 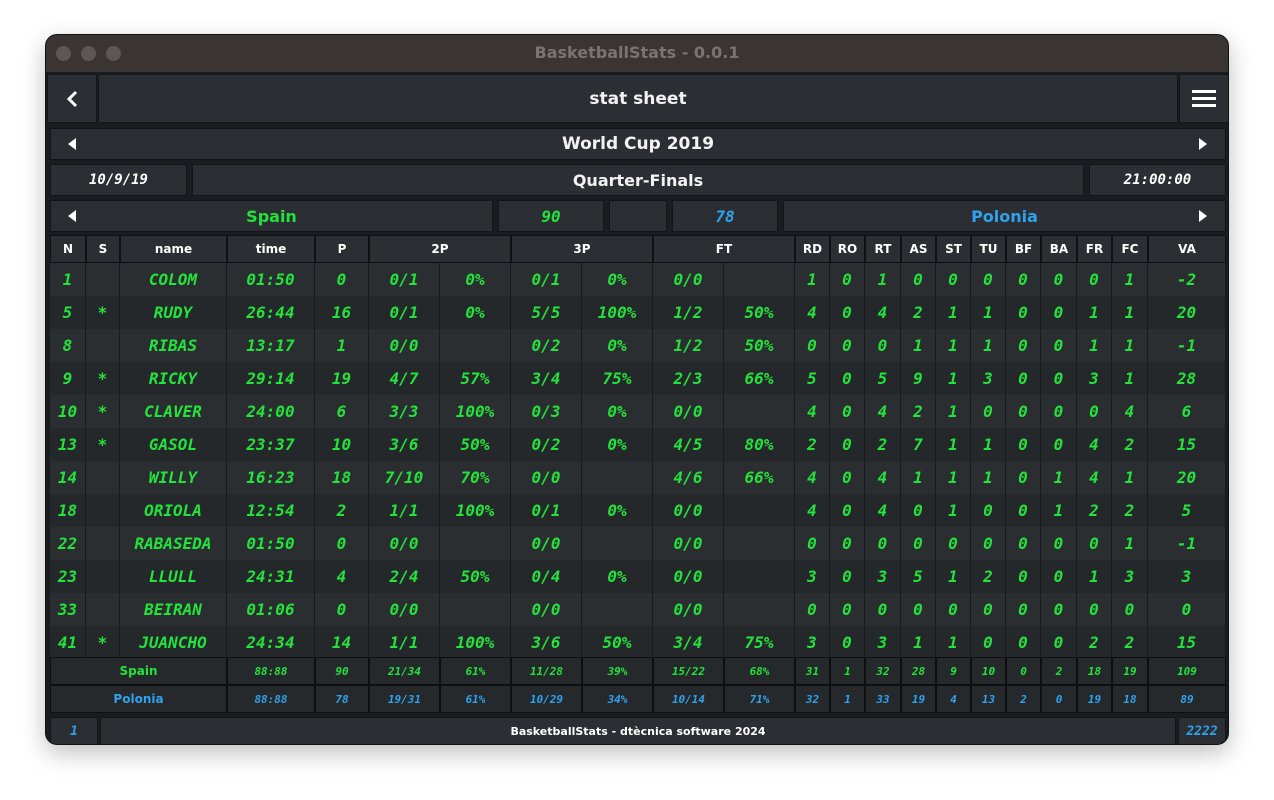 What do you see at coordinates (1059, 671) in the screenshot?
I see `total-ba: 2` at bounding box center [1059, 671].